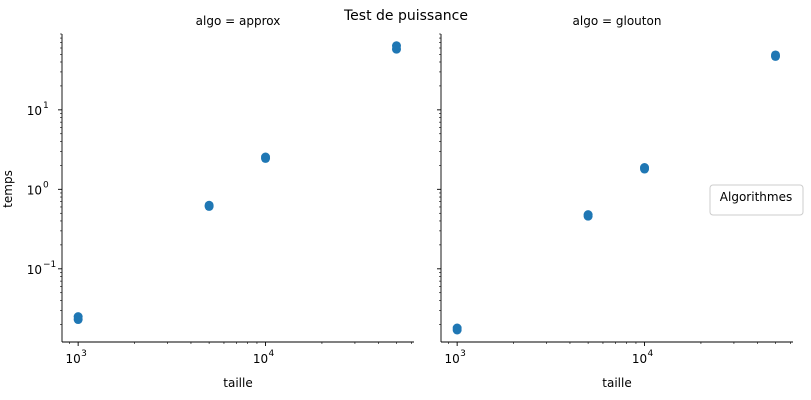 This screenshot has height=400, width=811. What do you see at coordinates (46, 106) in the screenshot?
I see `panel1-y-tick-exponent: 1` at bounding box center [46, 106].